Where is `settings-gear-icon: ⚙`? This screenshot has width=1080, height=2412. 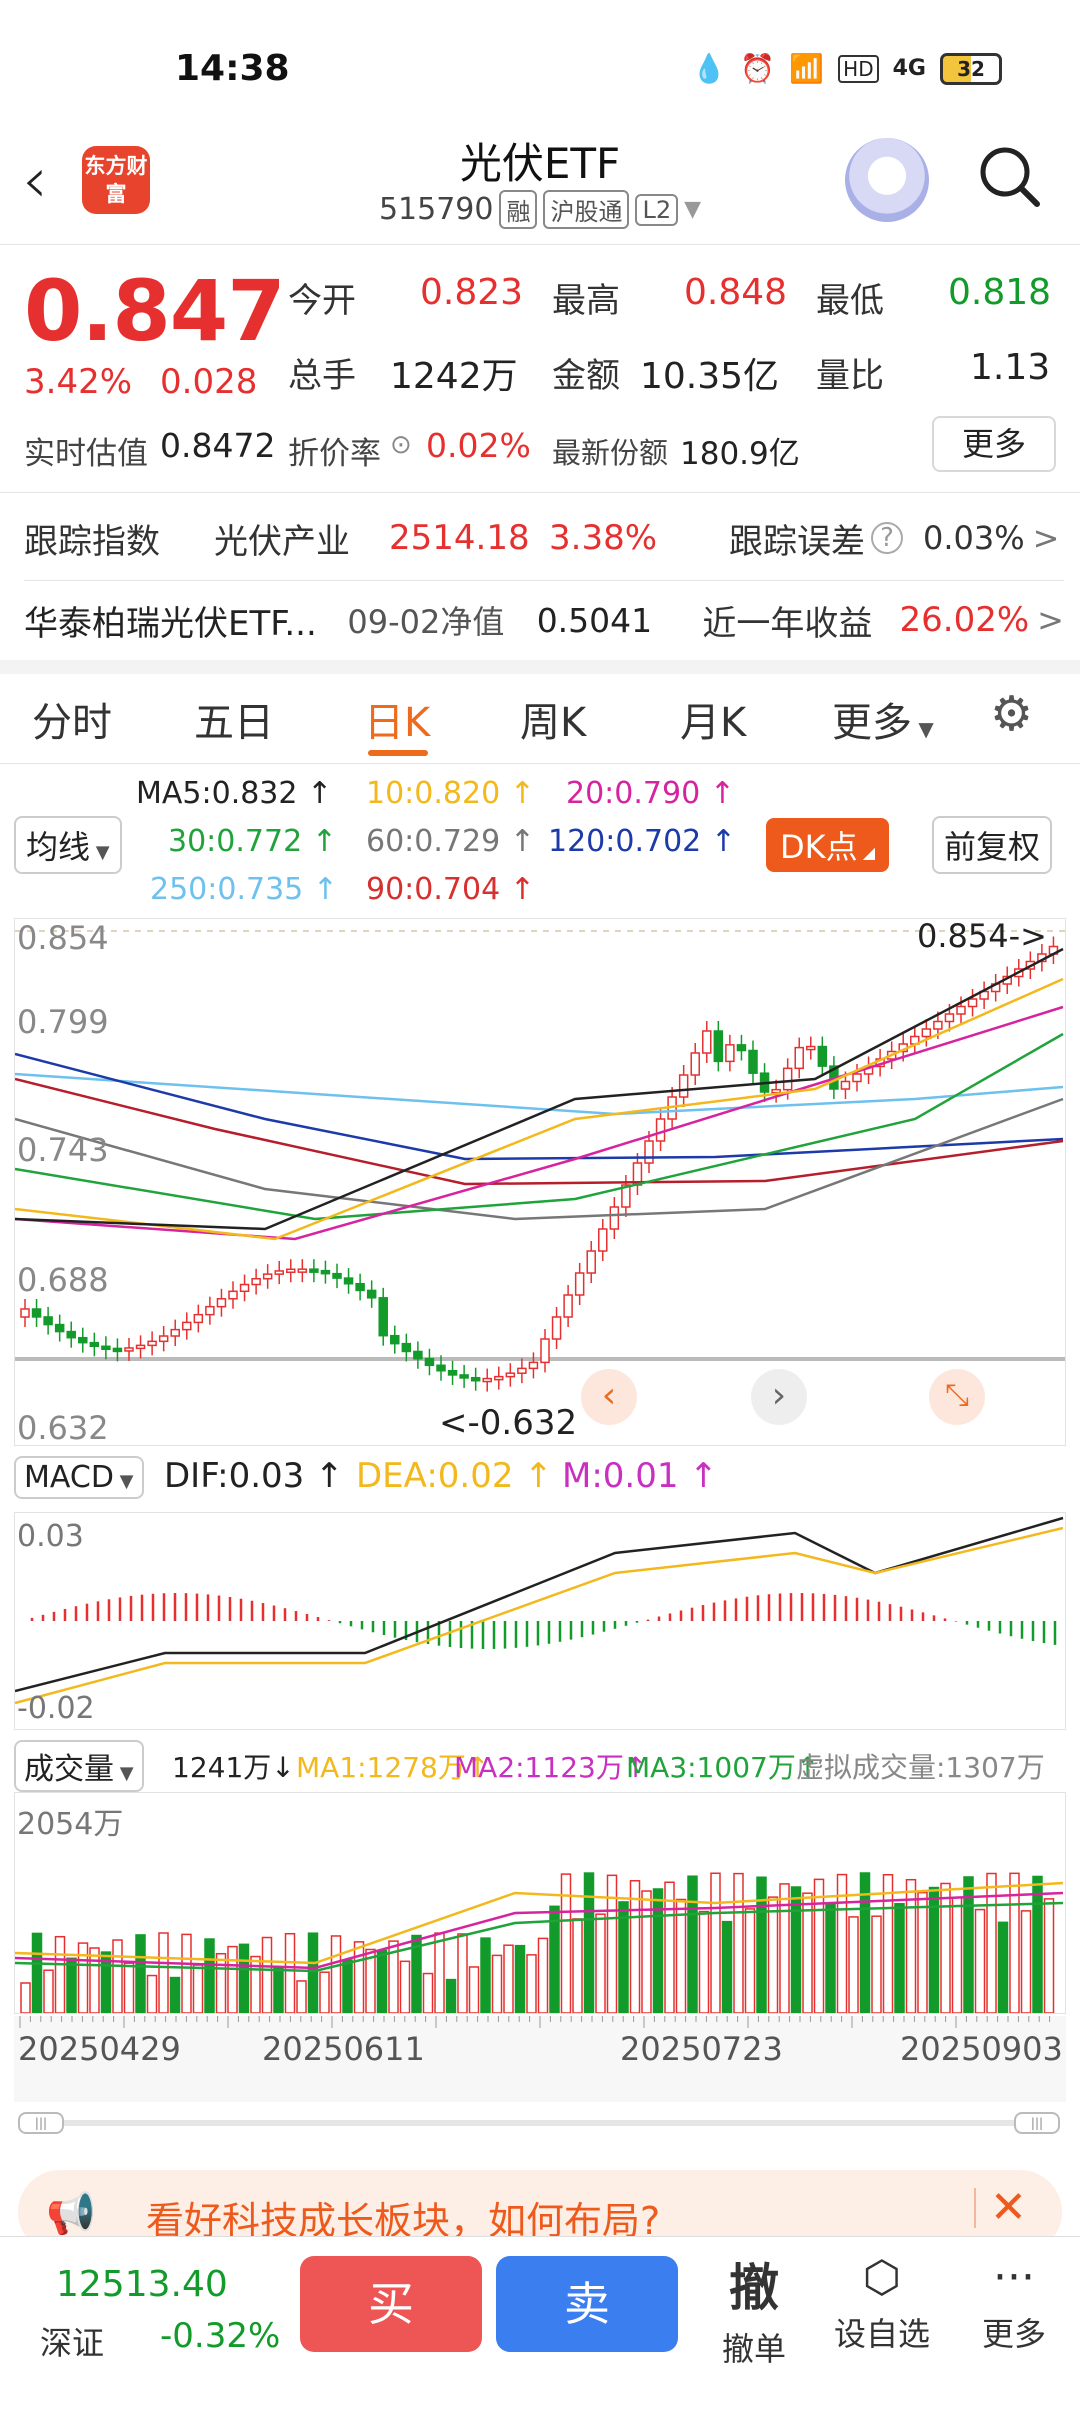
settings-gear-icon: ⚙ is located at coordinates (1012, 714).